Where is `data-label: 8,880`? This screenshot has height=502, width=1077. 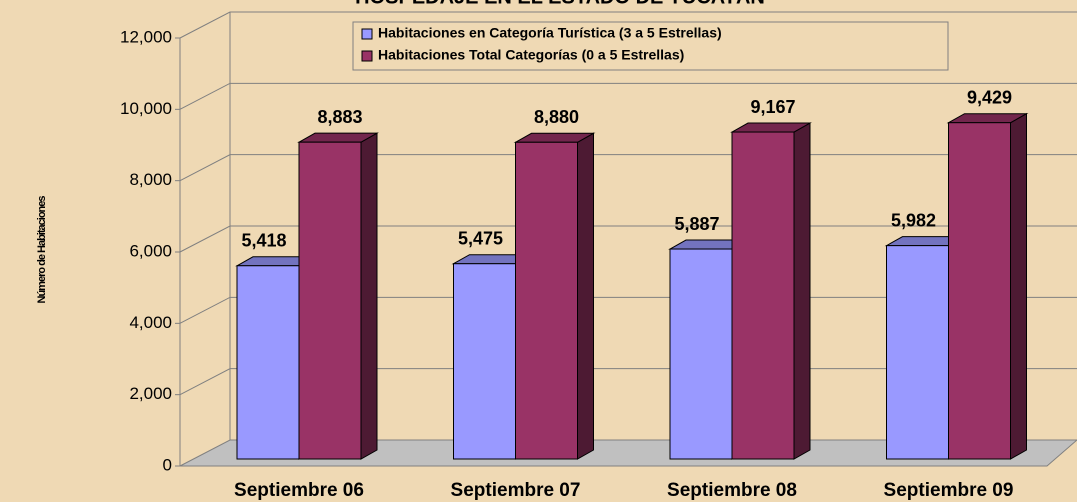
data-label: 8,880 is located at coordinates (556, 117).